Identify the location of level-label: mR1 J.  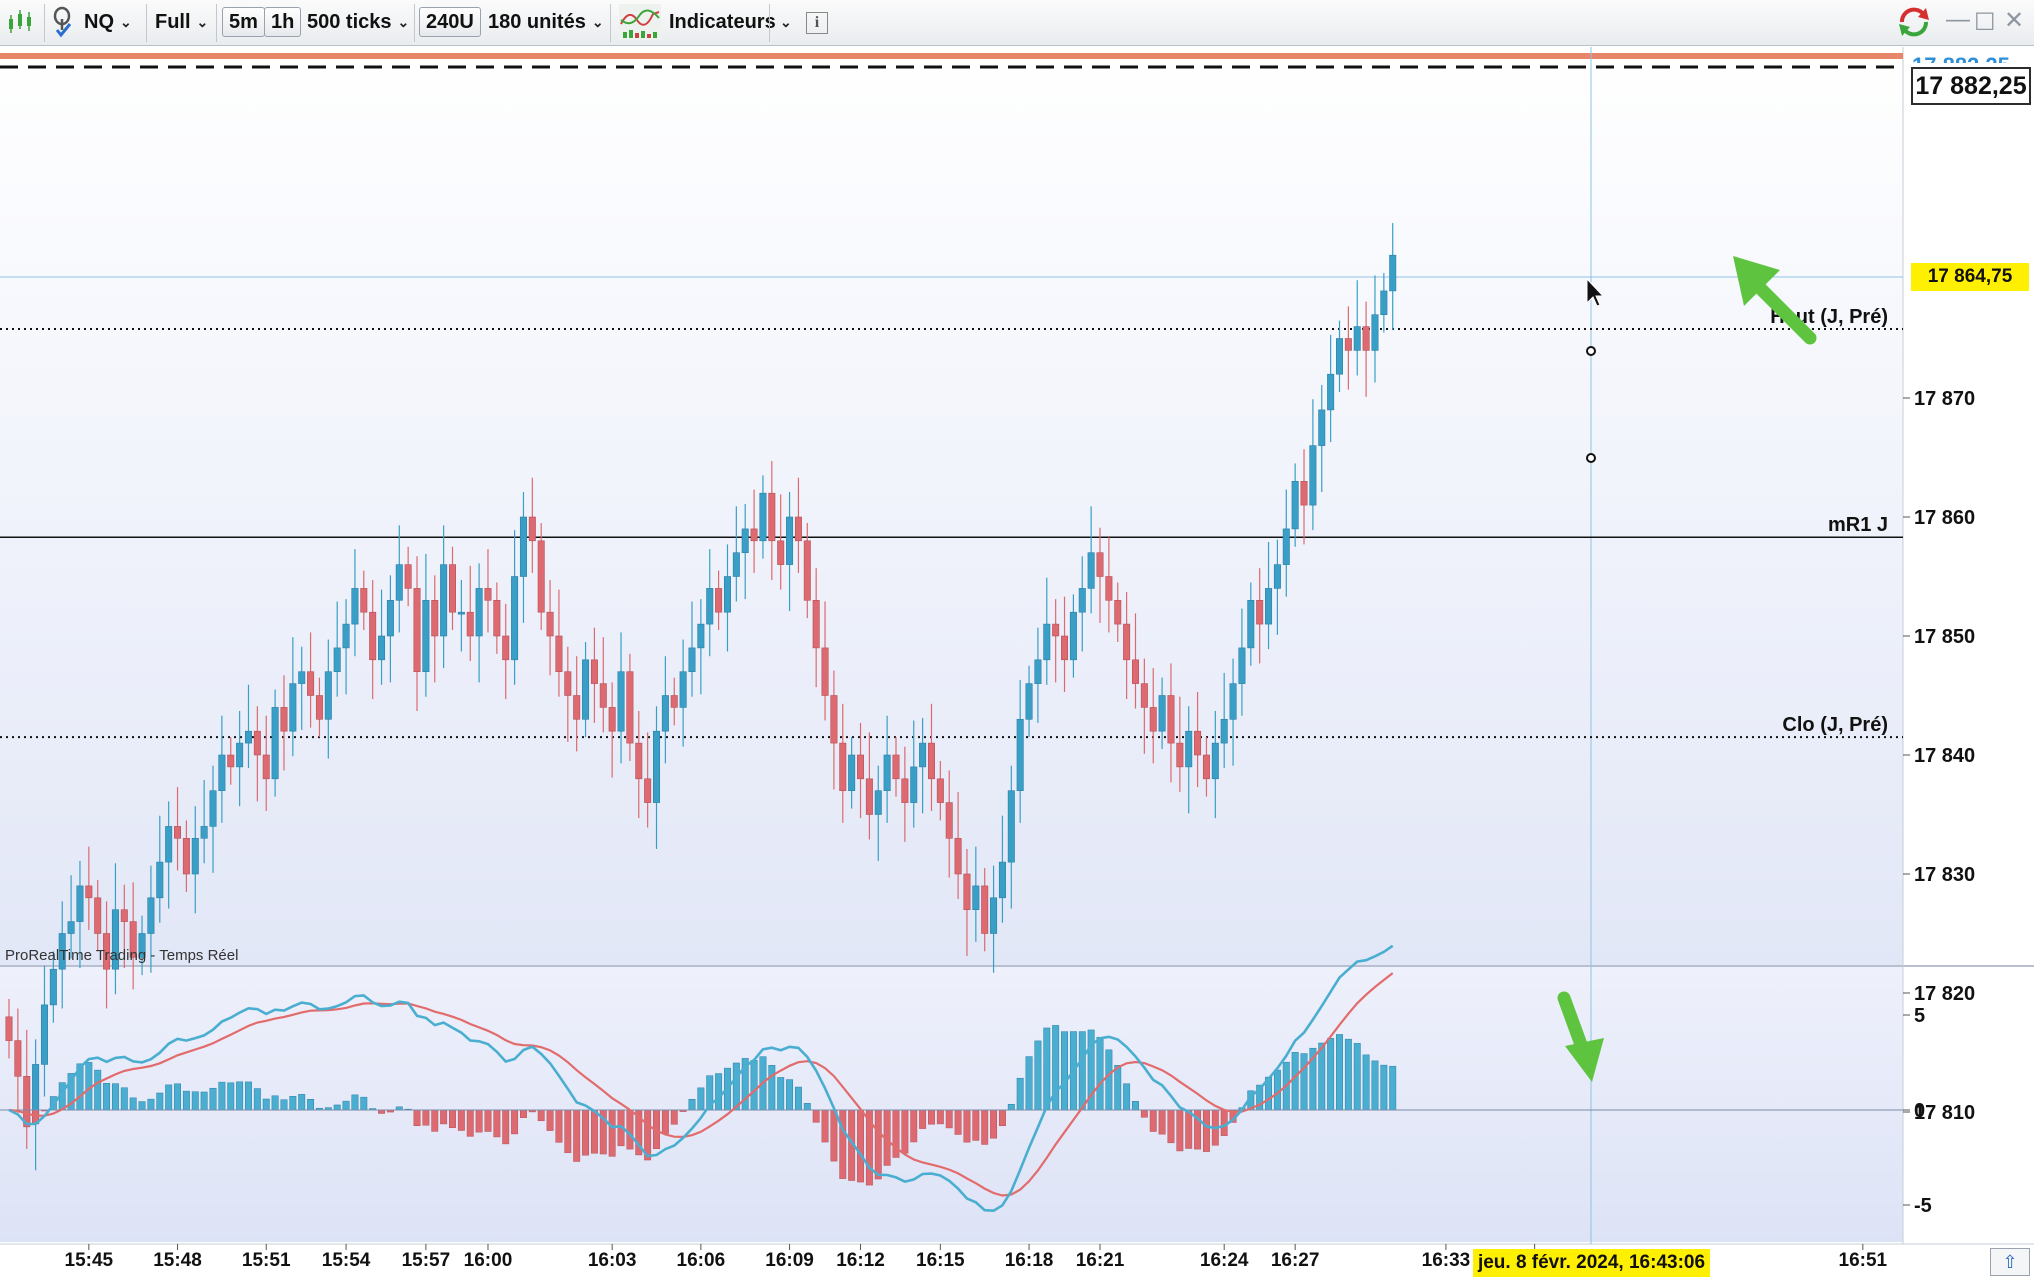
(1858, 525).